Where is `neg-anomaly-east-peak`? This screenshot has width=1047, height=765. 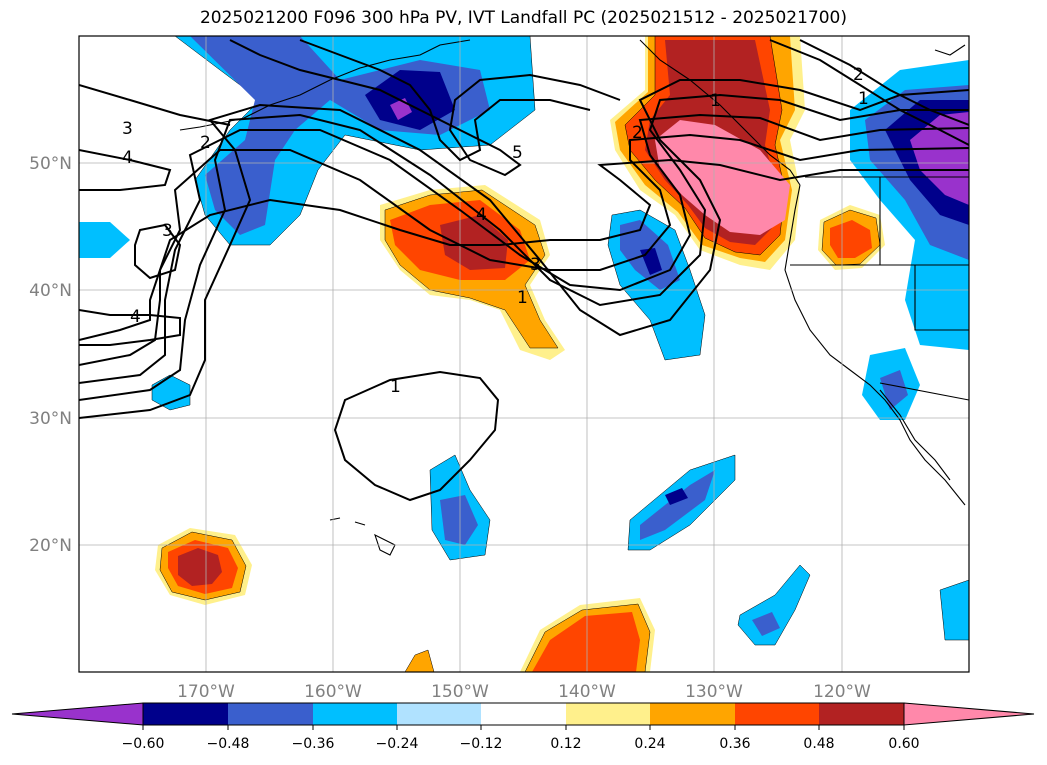 neg-anomaly-east-peak is located at coordinates (939, 158).